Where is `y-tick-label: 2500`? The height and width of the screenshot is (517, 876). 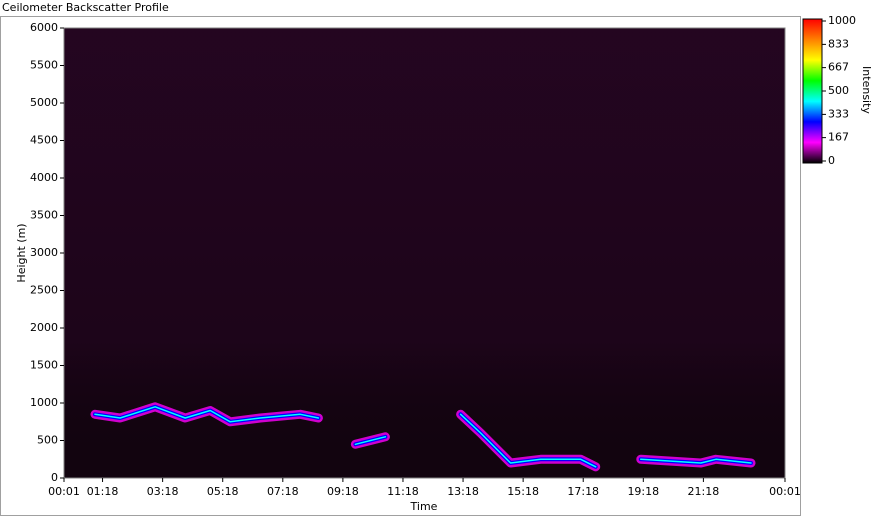
y-tick-label: 2500 is located at coordinates (44, 290).